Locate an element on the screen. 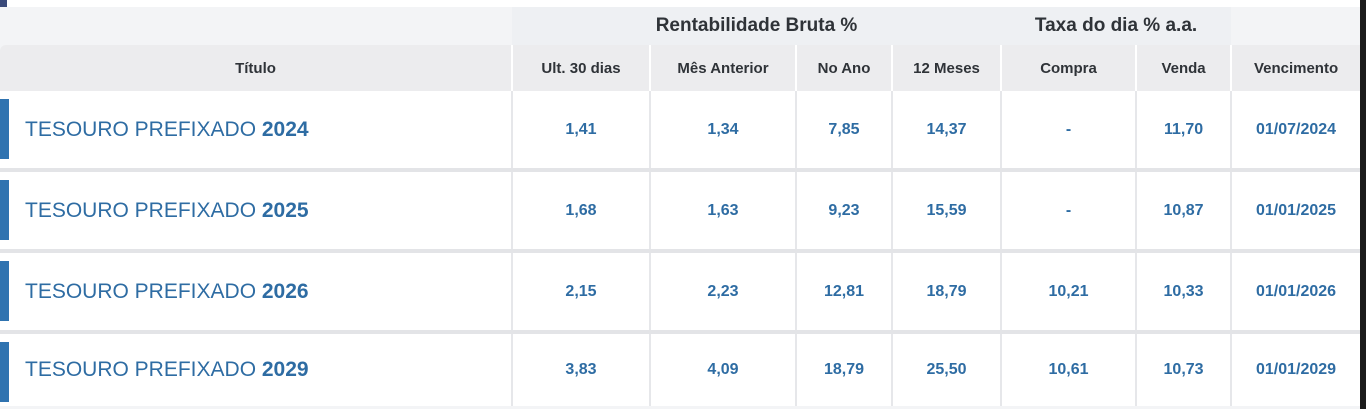 The width and height of the screenshot is (1366, 409). bond-title-cell: TESOURO PREFIXADO 2029 is located at coordinates (256, 369).